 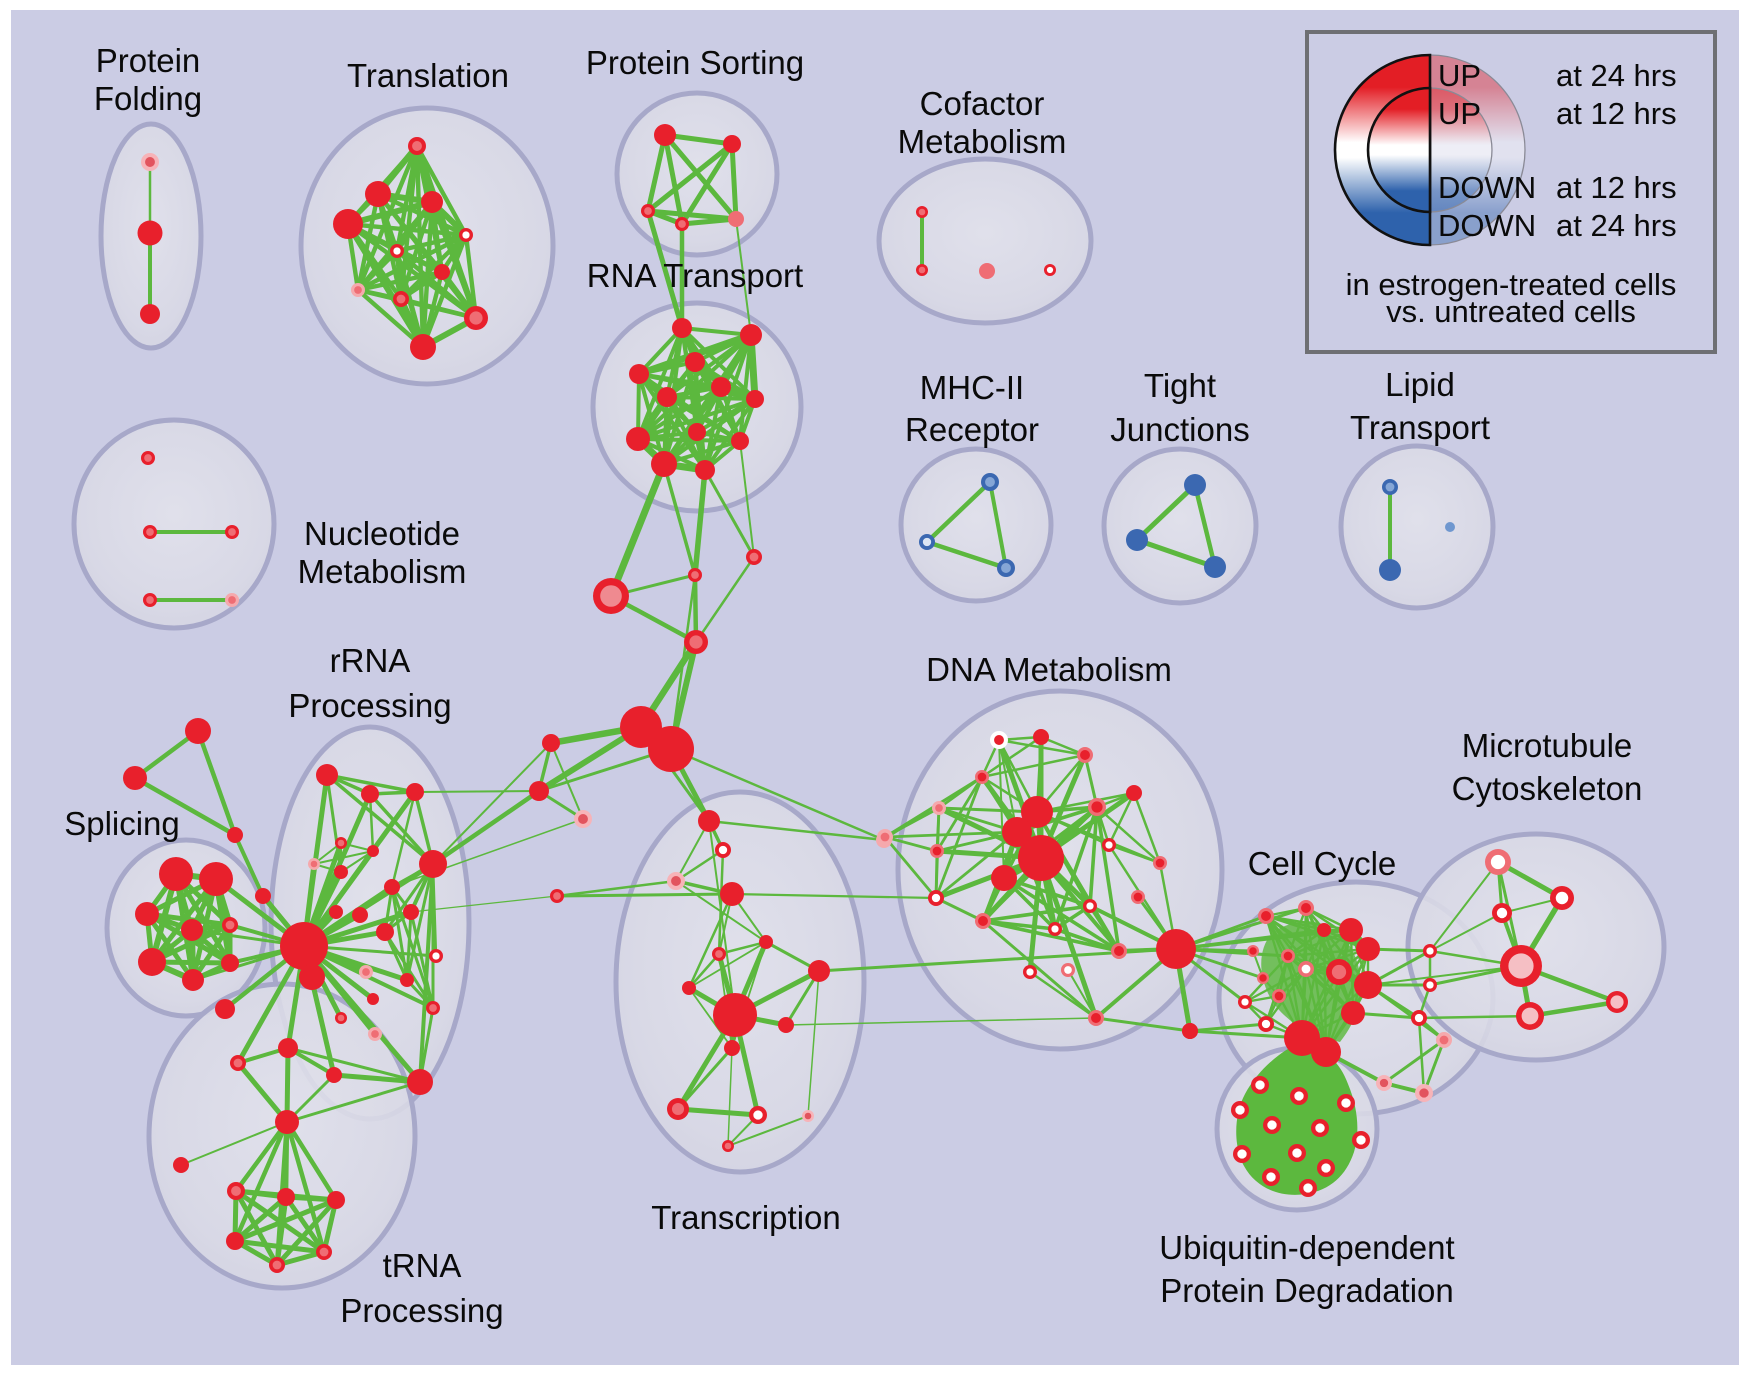 What do you see at coordinates (422, 1265) in the screenshot?
I see `svg-text: tRNA` at bounding box center [422, 1265].